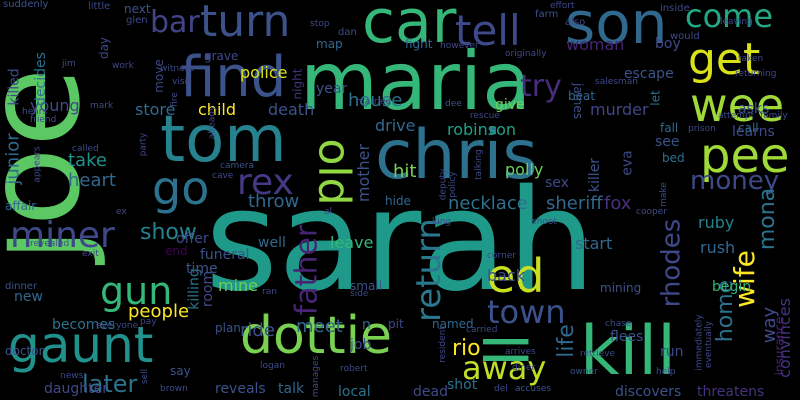  What do you see at coordinates (482, 129) in the screenshot?
I see `word: robinson` at bounding box center [482, 129].